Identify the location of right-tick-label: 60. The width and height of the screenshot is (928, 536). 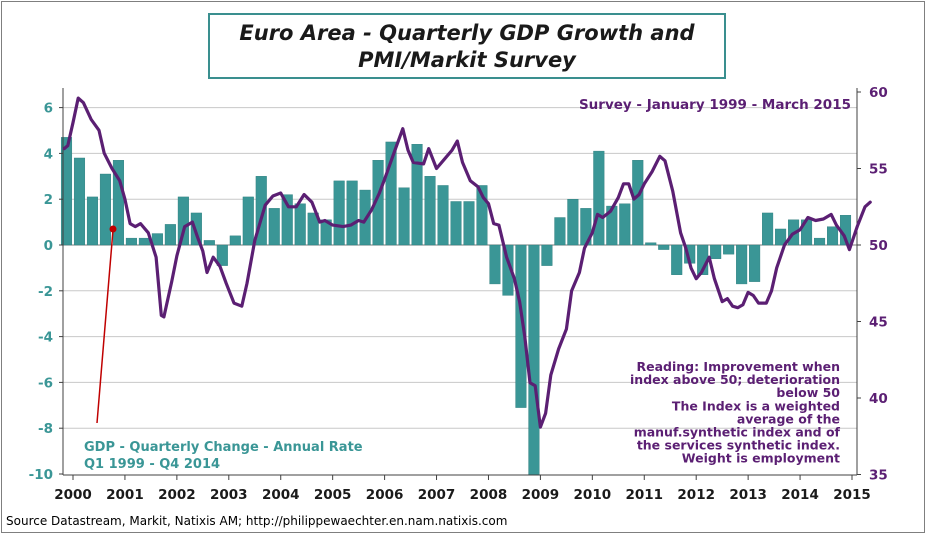
(878, 93).